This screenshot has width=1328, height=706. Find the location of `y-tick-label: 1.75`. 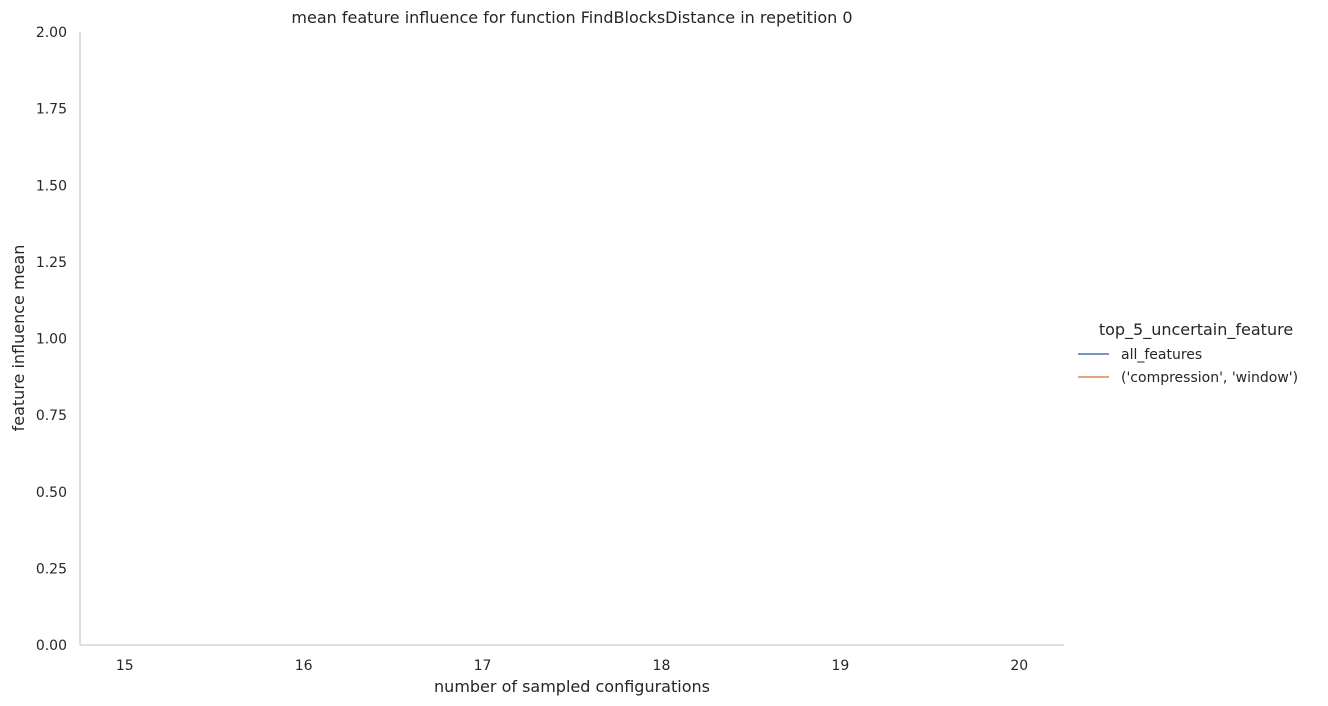

y-tick-label: 1.75 is located at coordinates (51, 110).